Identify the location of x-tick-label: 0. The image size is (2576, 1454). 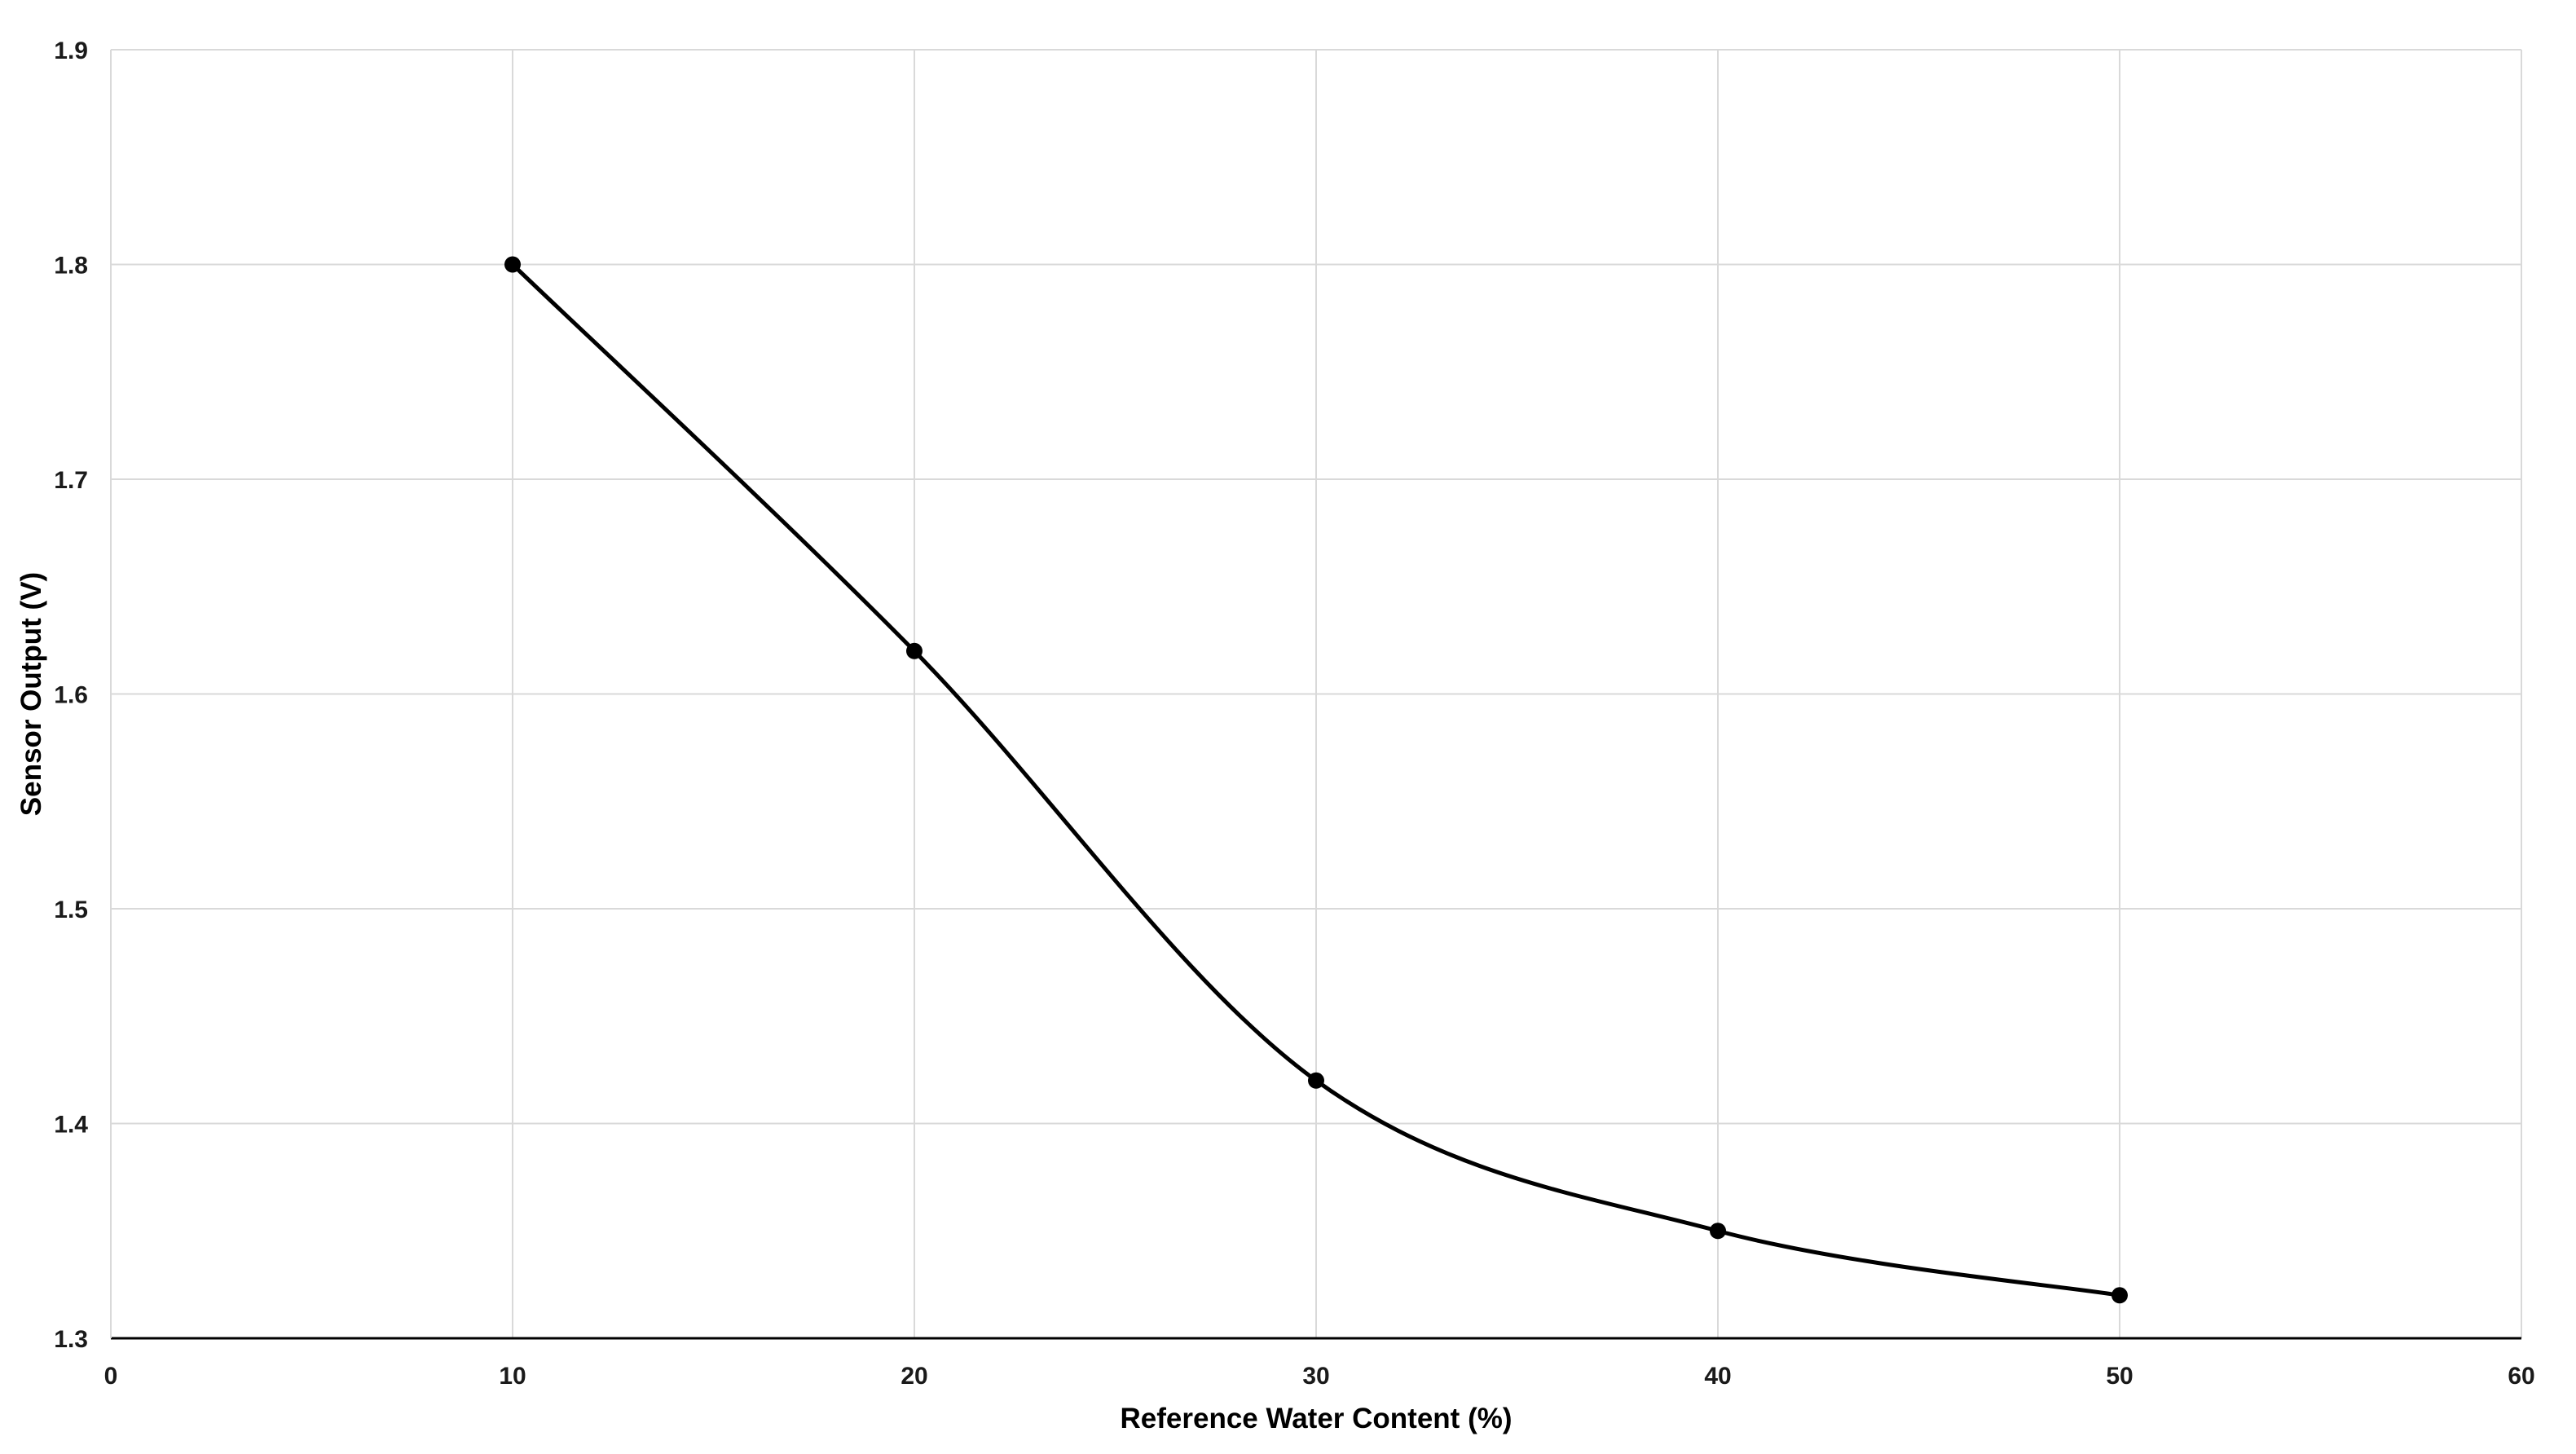
(111, 1376).